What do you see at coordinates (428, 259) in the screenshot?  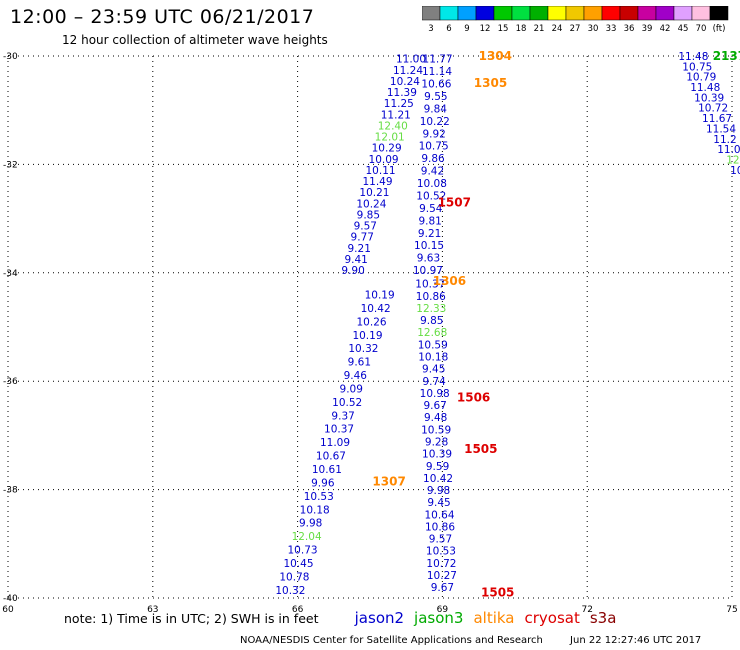 I see `wave-height-value: 9.63` at bounding box center [428, 259].